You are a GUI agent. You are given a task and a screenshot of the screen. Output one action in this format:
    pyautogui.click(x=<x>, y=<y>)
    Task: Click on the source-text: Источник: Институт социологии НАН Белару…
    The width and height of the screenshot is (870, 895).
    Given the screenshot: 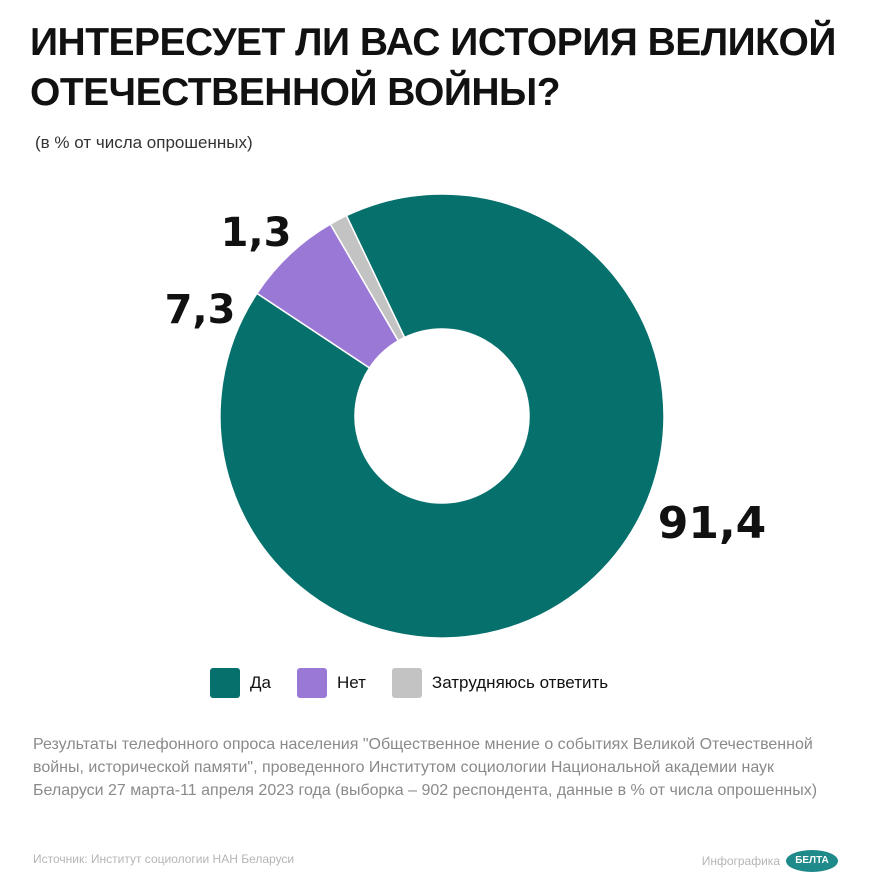 What is the action you would take?
    pyautogui.click(x=164, y=859)
    